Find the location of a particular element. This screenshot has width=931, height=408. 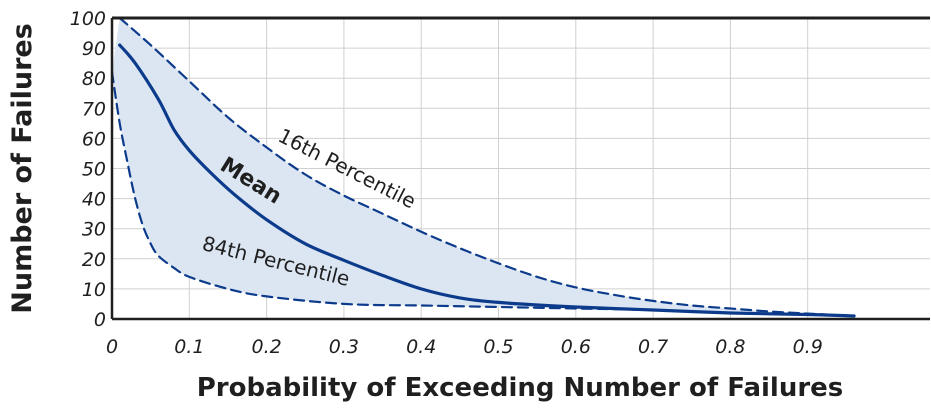

y-tick-label: 90 is located at coordinates (94, 49).